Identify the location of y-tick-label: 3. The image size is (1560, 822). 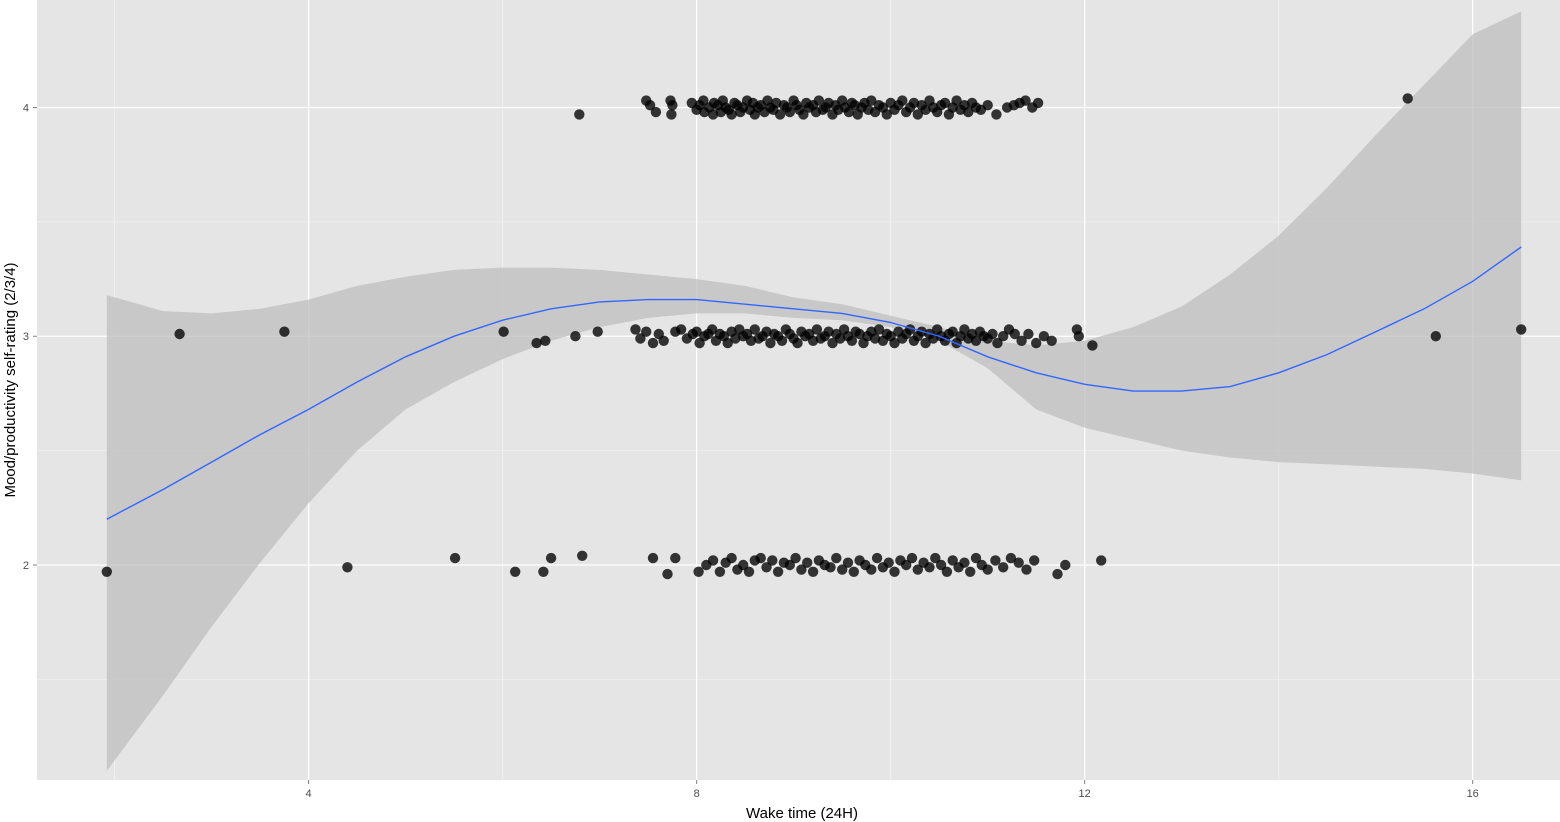
(26, 337).